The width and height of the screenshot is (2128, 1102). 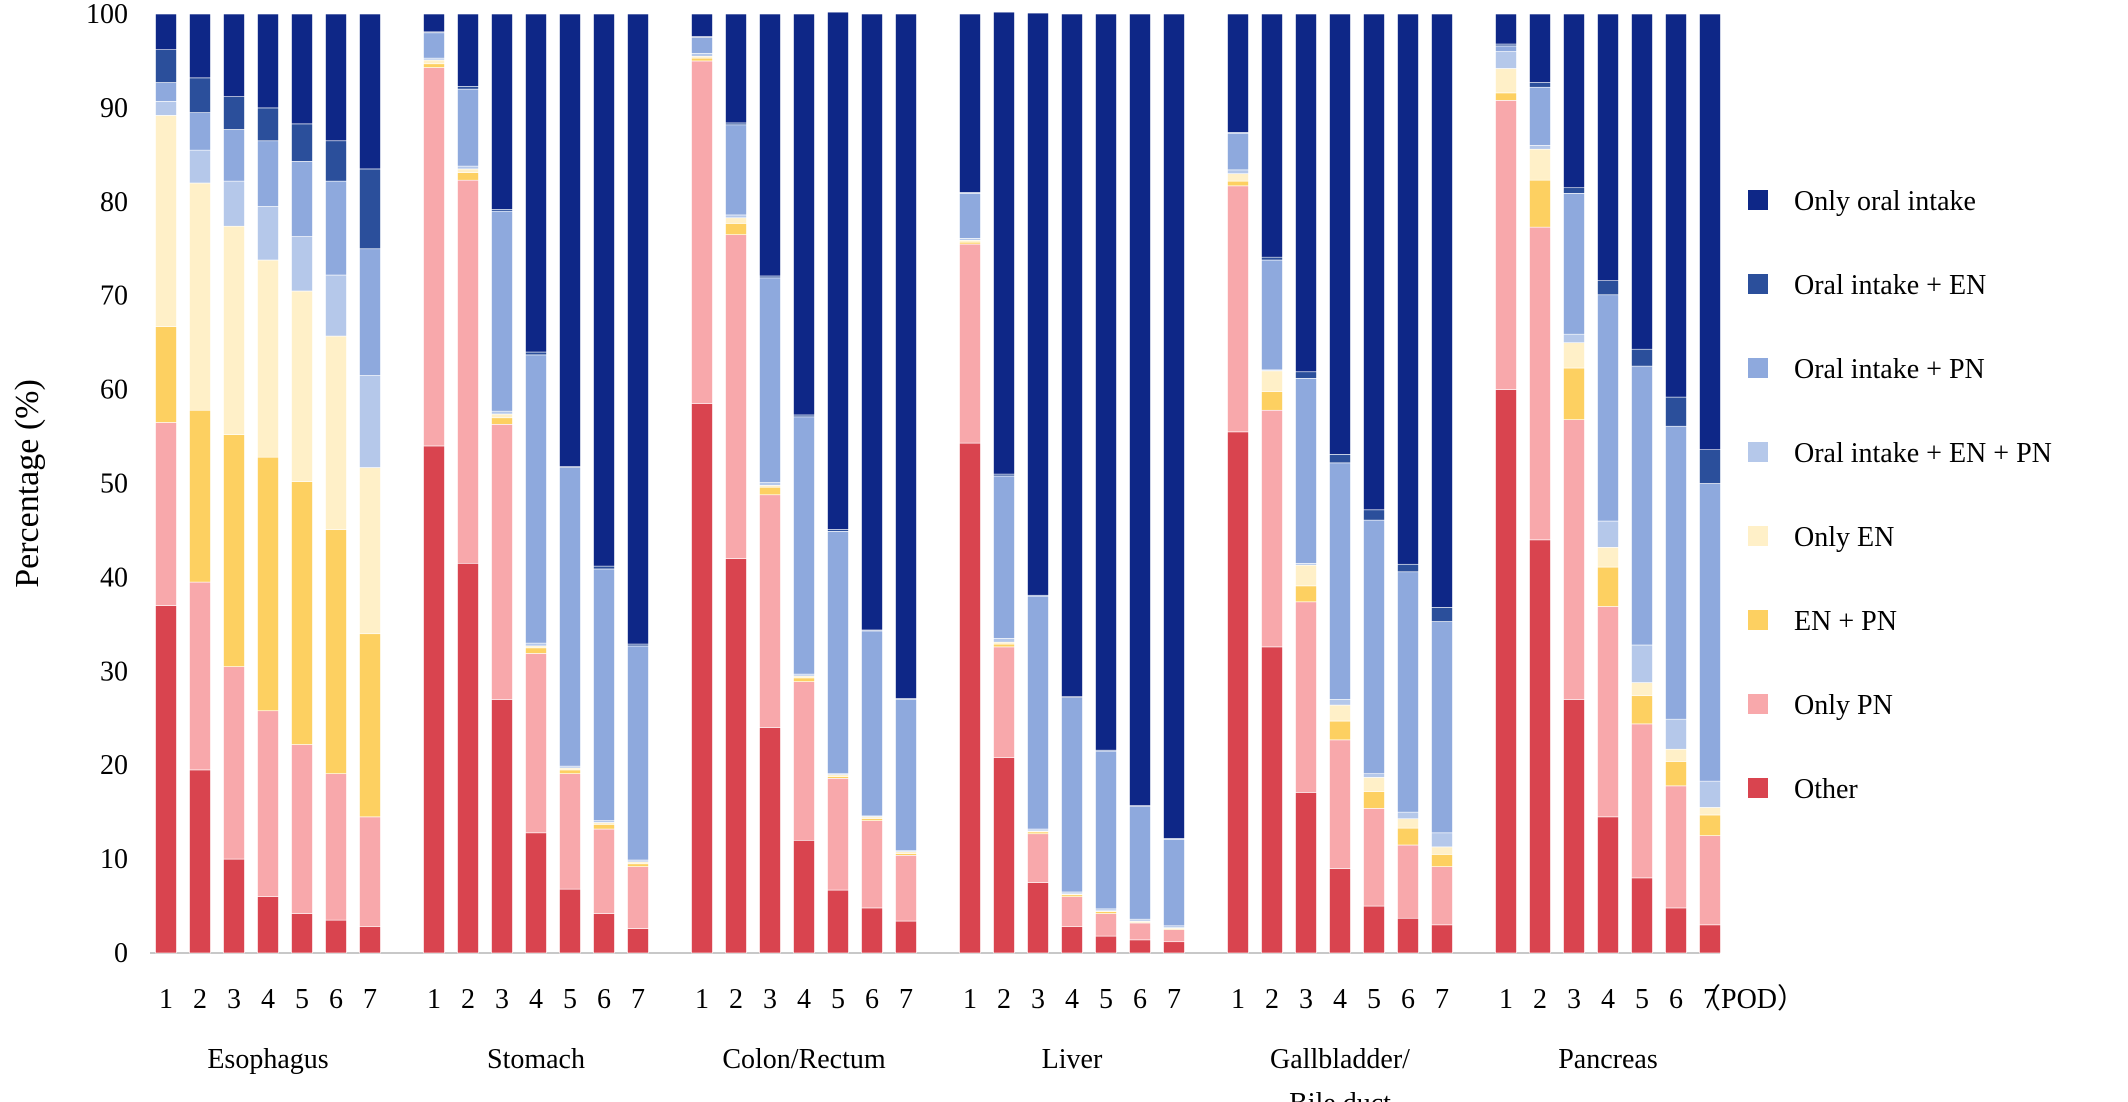 What do you see at coordinates (1642, 915) in the screenshot?
I see `bar-segment: Pancreas POD 5 – Other: 8` at bounding box center [1642, 915].